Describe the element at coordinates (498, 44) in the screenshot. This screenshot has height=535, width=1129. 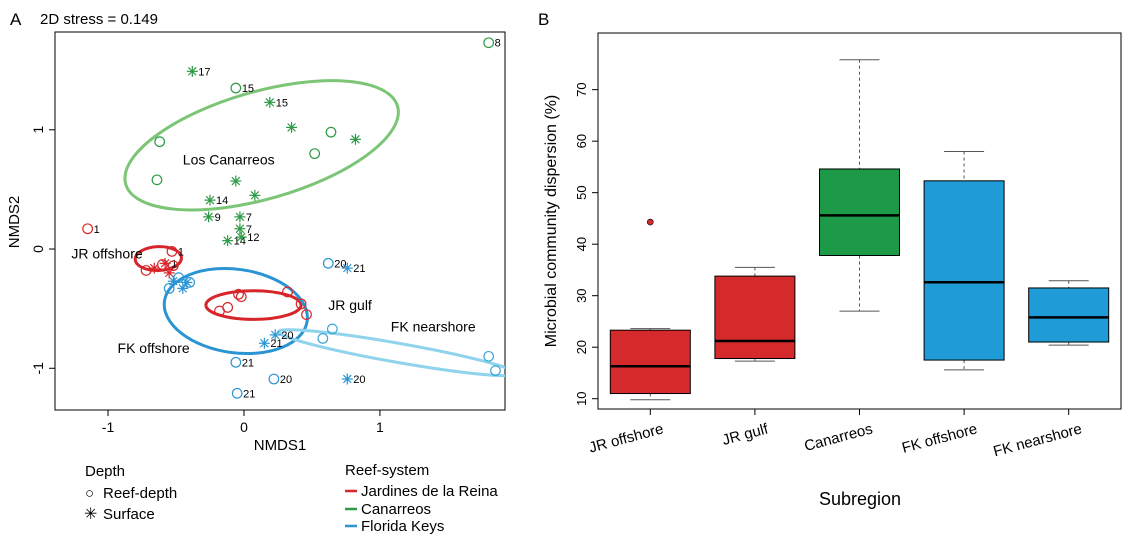
I see `point-label: 8` at that location.